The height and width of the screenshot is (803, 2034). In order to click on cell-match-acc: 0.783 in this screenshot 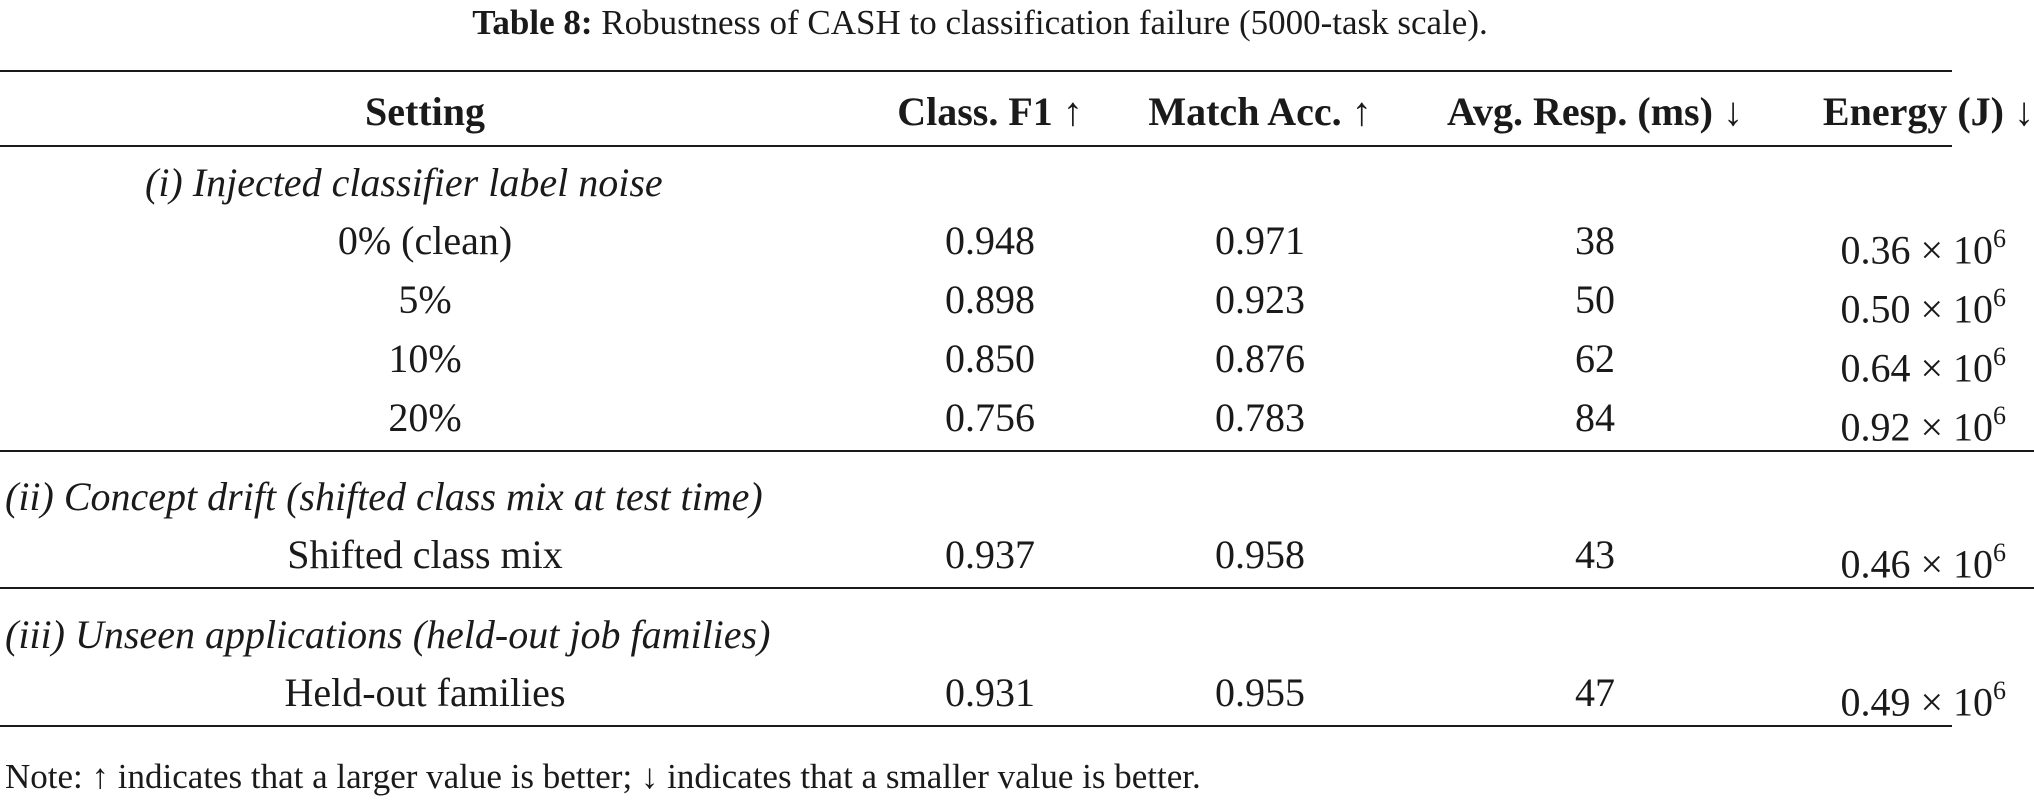, I will do `click(1260, 417)`.